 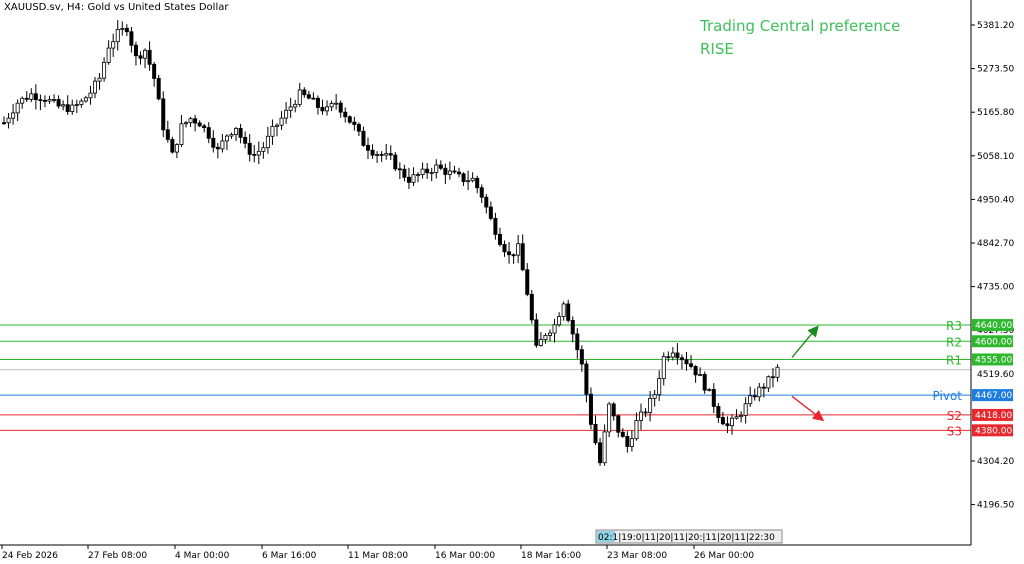 What do you see at coordinates (465, 556) in the screenshot?
I see `time-tick-label: 16 Mar 00:00` at bounding box center [465, 556].